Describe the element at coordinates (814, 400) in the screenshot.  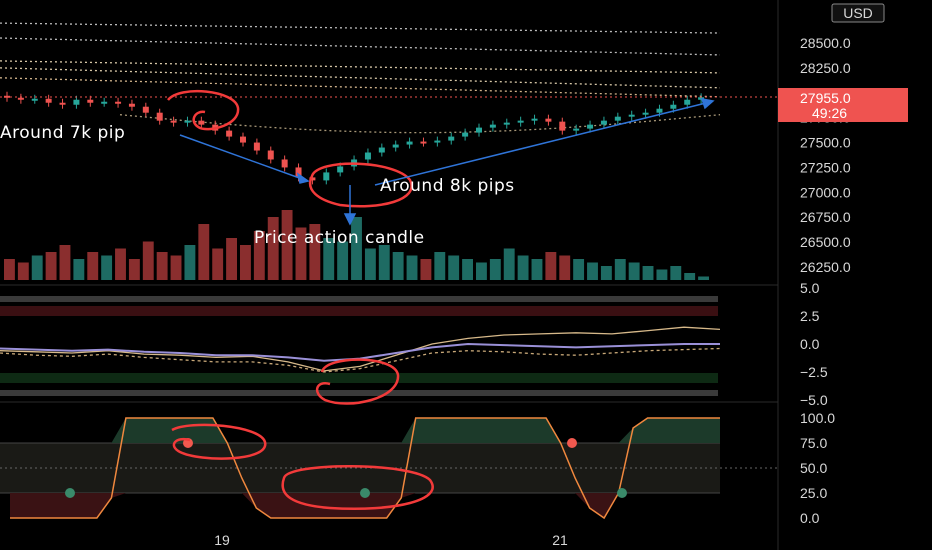
I see `oscillator-tick-label: −5.0` at that location.